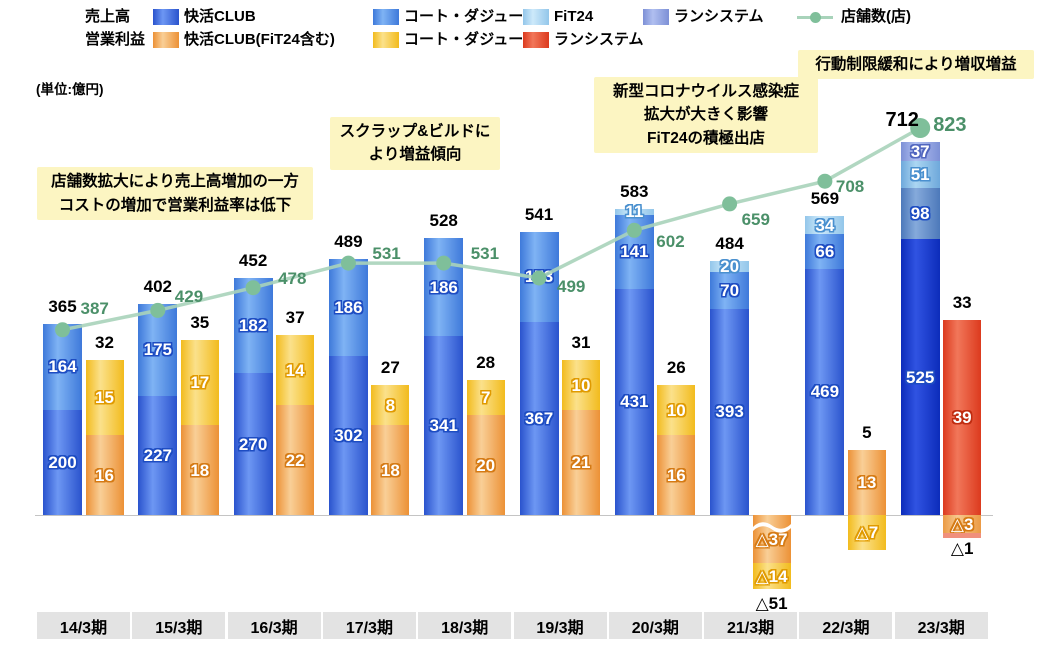 The image size is (1040, 646). I want to click on segment-value-label: 37, so click(920, 151).